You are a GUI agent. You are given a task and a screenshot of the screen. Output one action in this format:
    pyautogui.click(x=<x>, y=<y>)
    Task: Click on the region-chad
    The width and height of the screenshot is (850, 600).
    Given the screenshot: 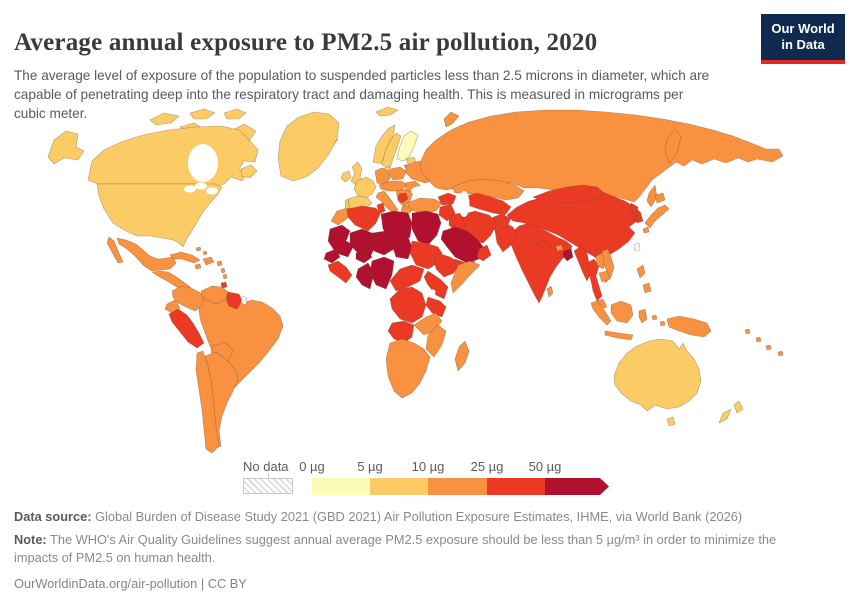 What is the action you would take?
    pyautogui.click(x=402, y=247)
    